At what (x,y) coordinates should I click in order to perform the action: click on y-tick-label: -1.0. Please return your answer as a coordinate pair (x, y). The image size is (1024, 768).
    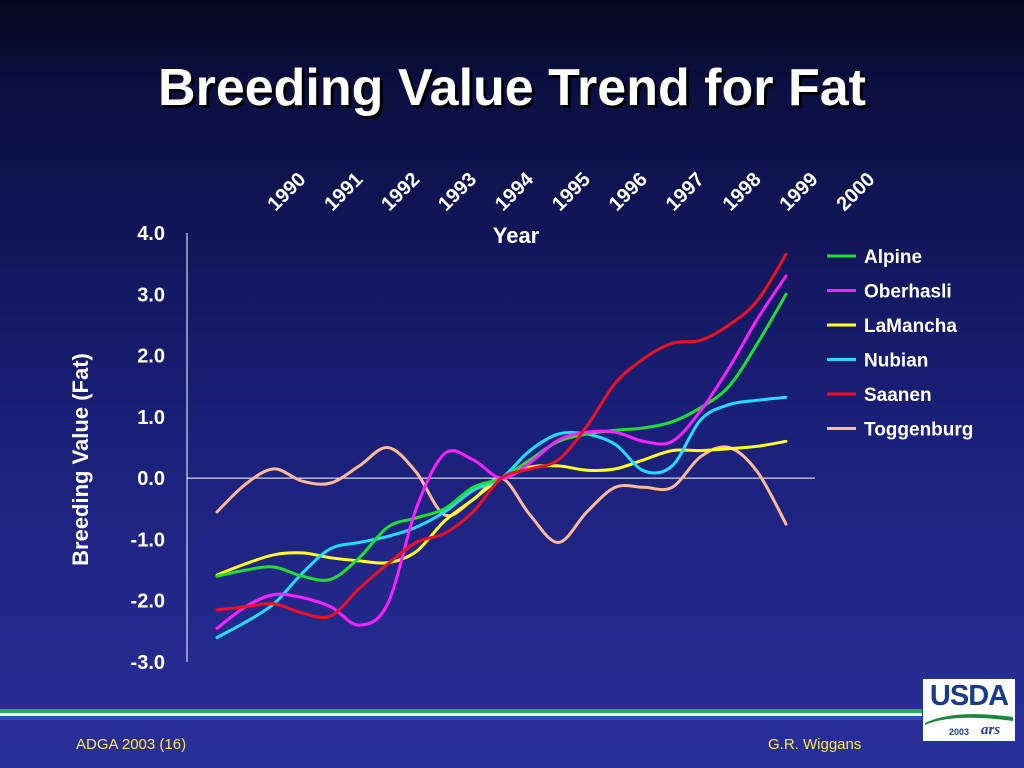
    Looking at the image, I should click on (148, 540).